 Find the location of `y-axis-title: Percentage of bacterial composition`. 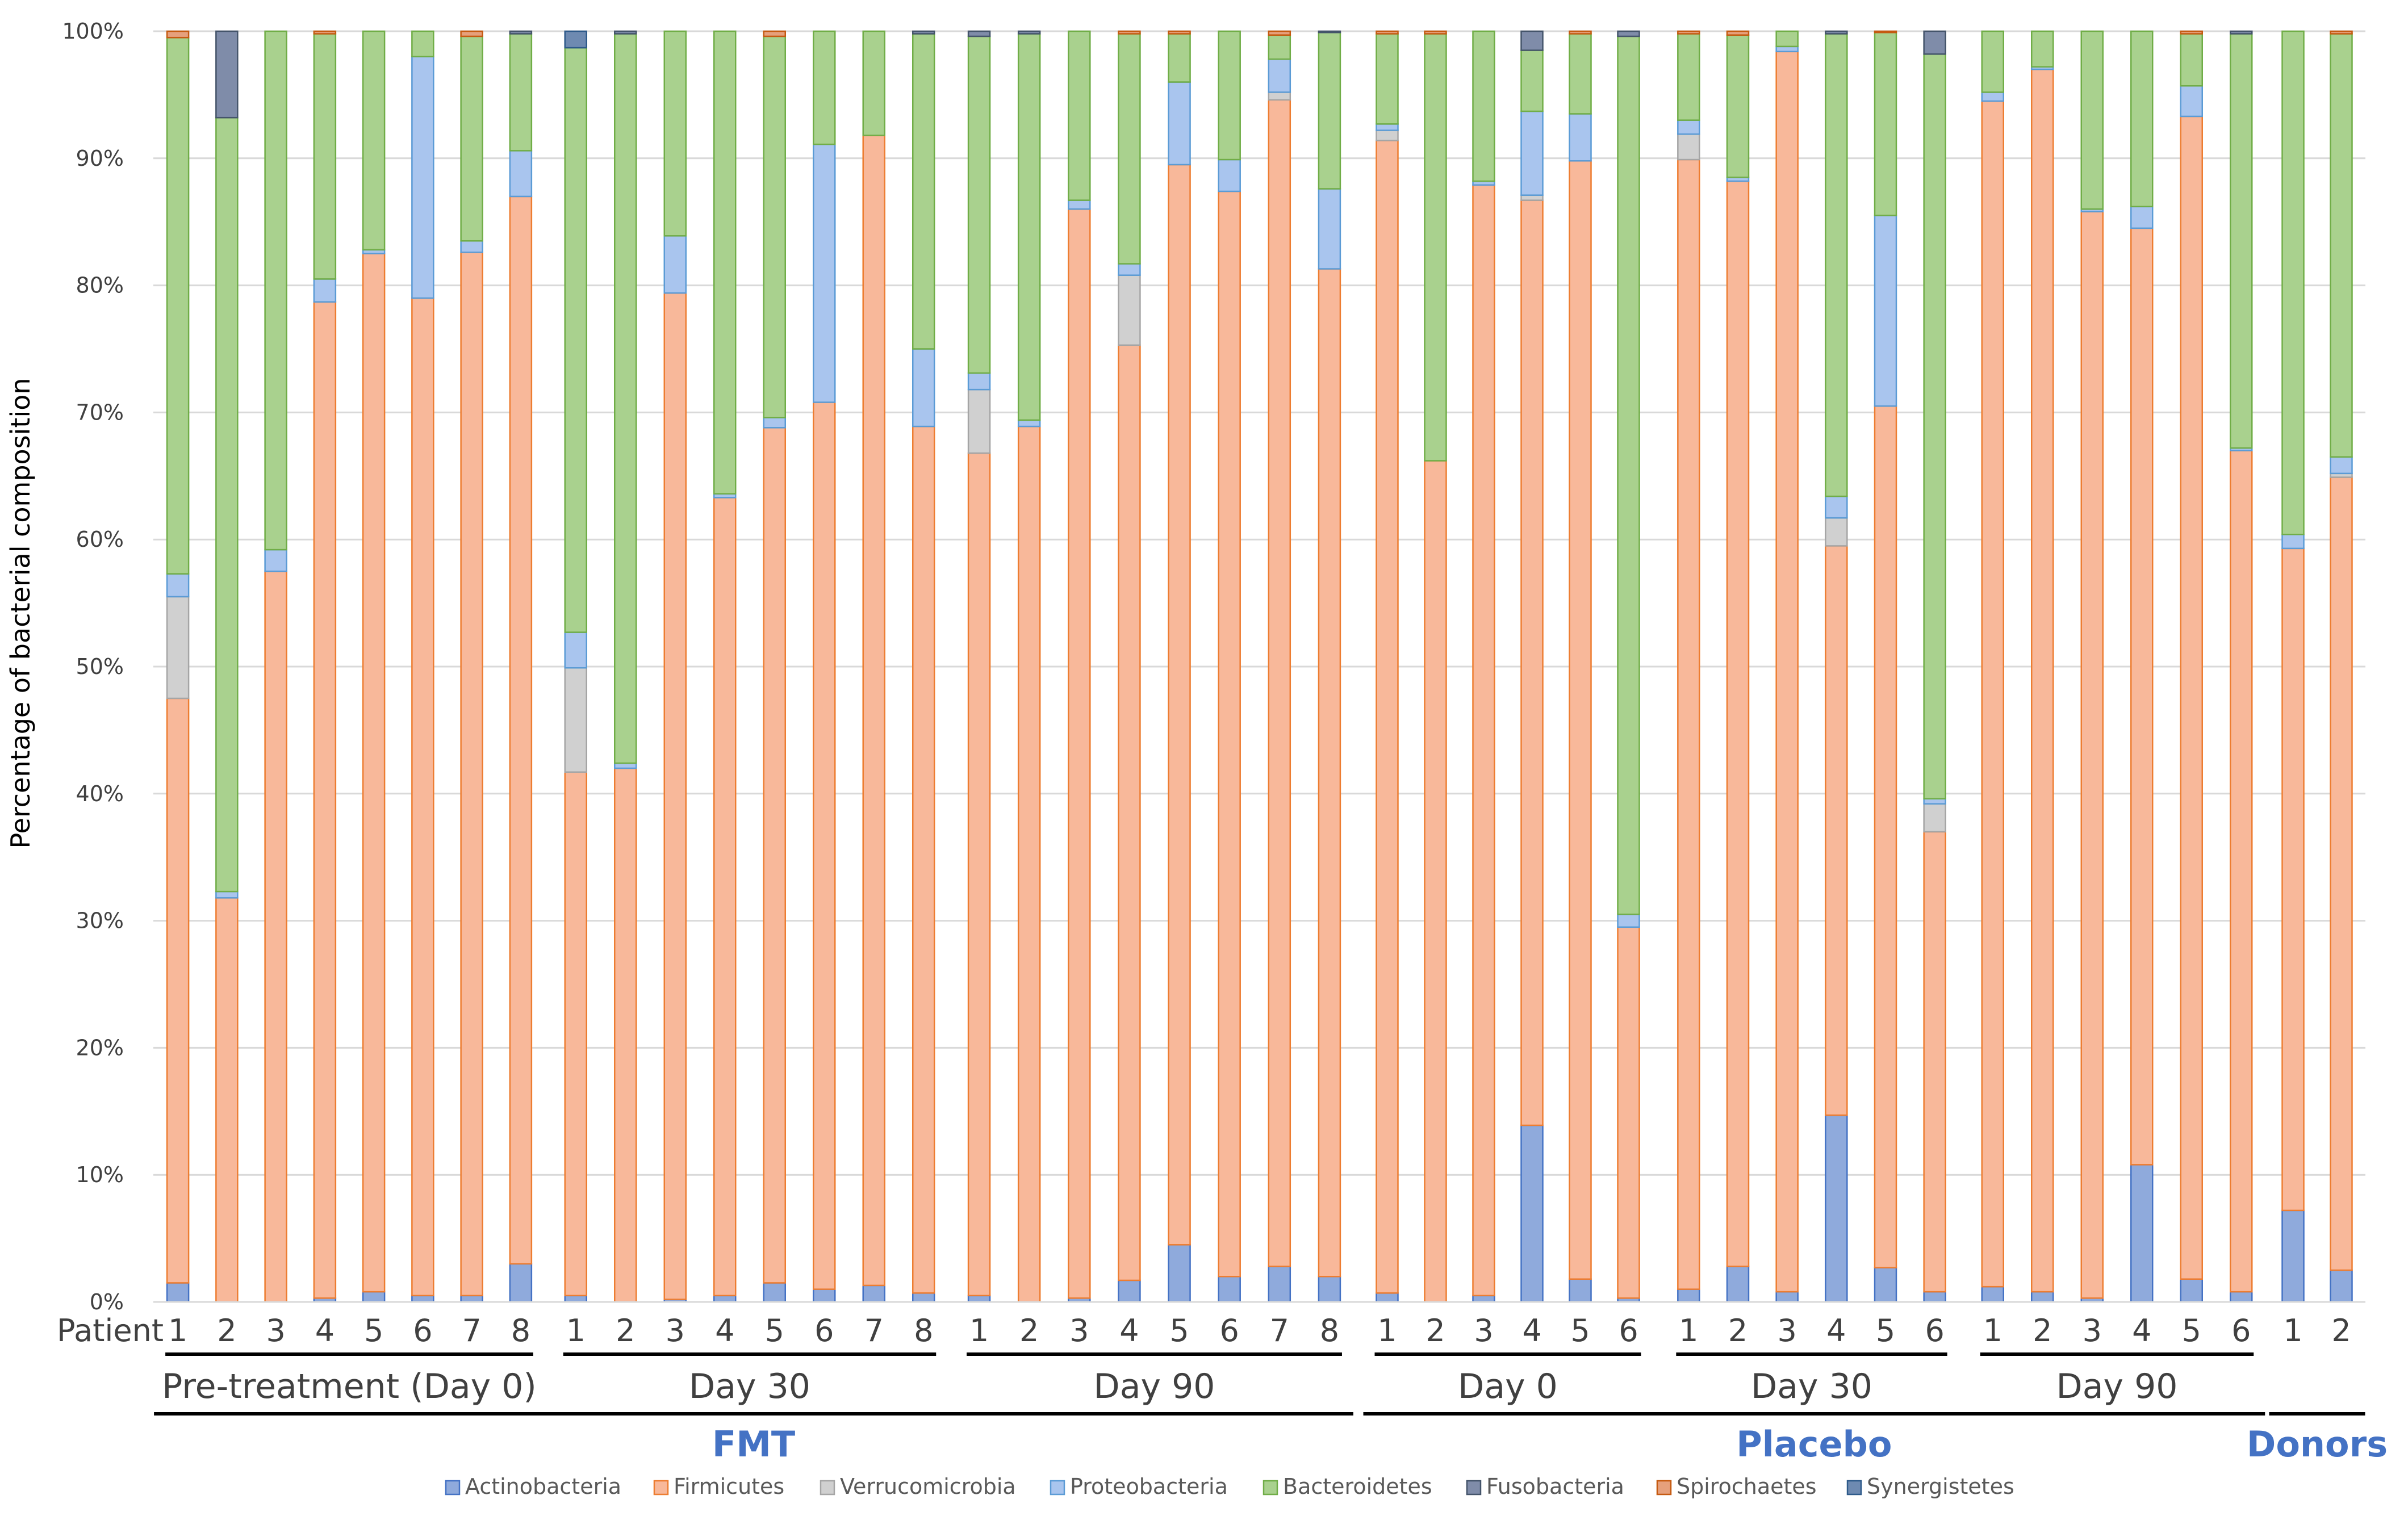

y-axis-title: Percentage of bacterial composition is located at coordinates (20, 613).